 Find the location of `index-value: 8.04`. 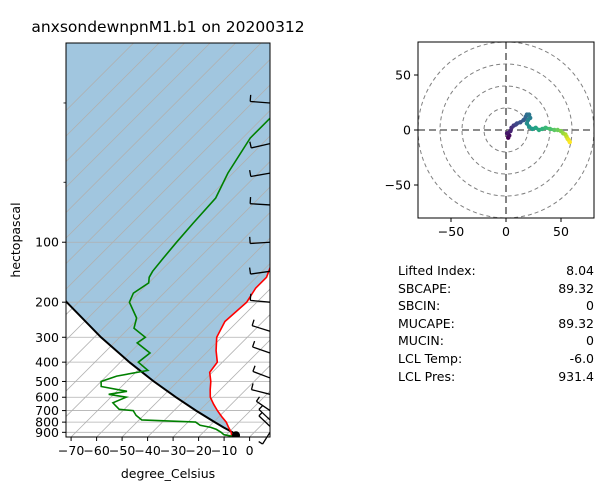

index-value: 8.04 is located at coordinates (580, 270).